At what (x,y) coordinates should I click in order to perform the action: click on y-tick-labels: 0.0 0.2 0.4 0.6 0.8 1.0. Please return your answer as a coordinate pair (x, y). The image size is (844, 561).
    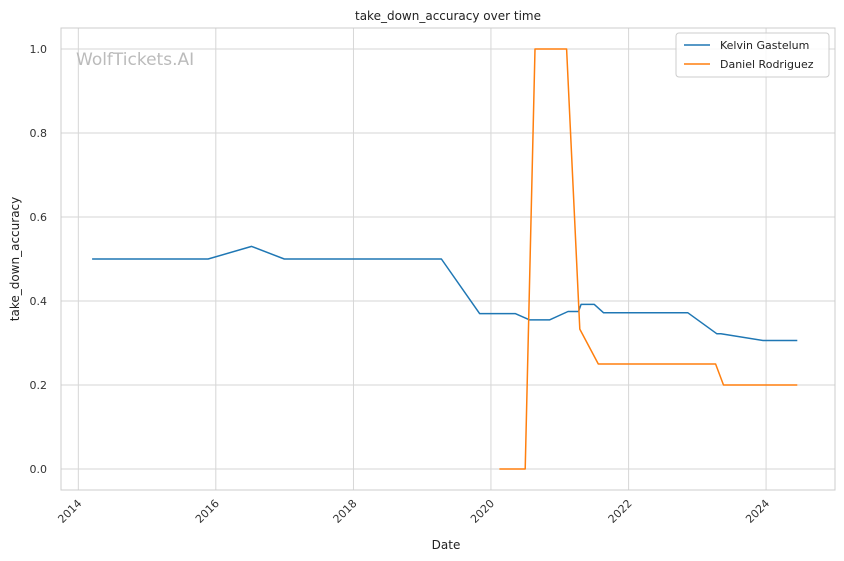
    Looking at the image, I should click on (39, 259).